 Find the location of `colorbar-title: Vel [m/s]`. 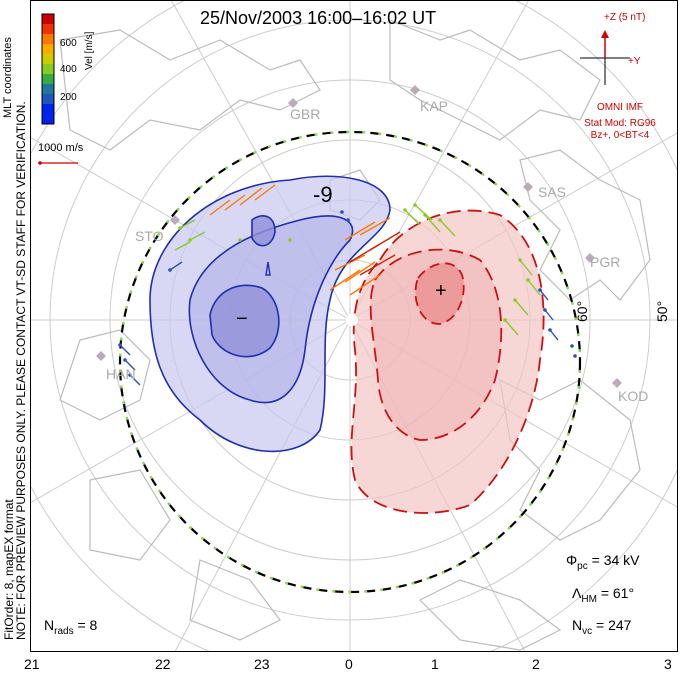

colorbar-title: Vel [m/s] is located at coordinates (89, 50).